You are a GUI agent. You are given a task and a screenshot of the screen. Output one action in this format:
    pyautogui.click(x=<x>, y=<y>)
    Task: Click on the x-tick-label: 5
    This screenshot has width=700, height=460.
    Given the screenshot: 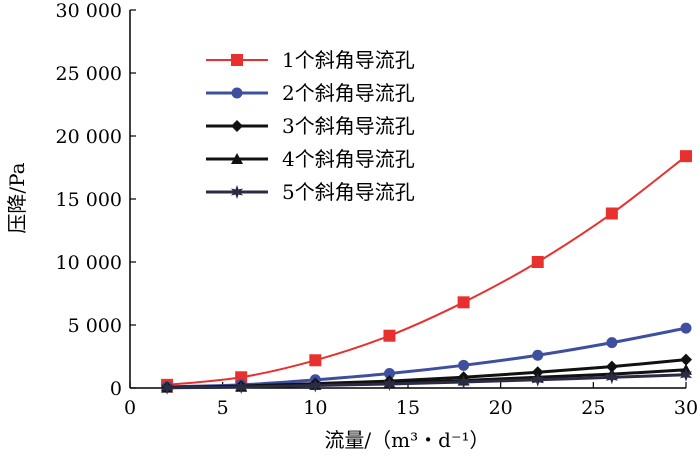 What is the action you would take?
    pyautogui.click(x=223, y=408)
    